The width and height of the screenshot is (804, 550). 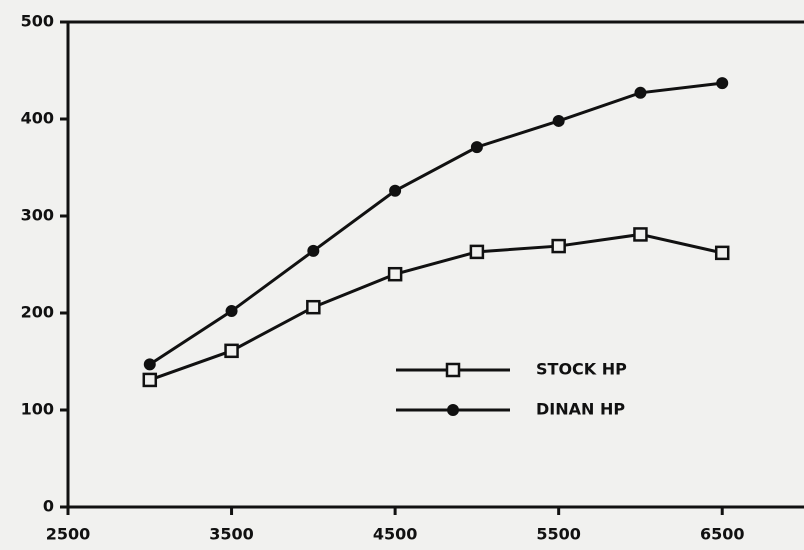 What do you see at coordinates (395, 534) in the screenshot?
I see `x-tick-label: 4500` at bounding box center [395, 534].